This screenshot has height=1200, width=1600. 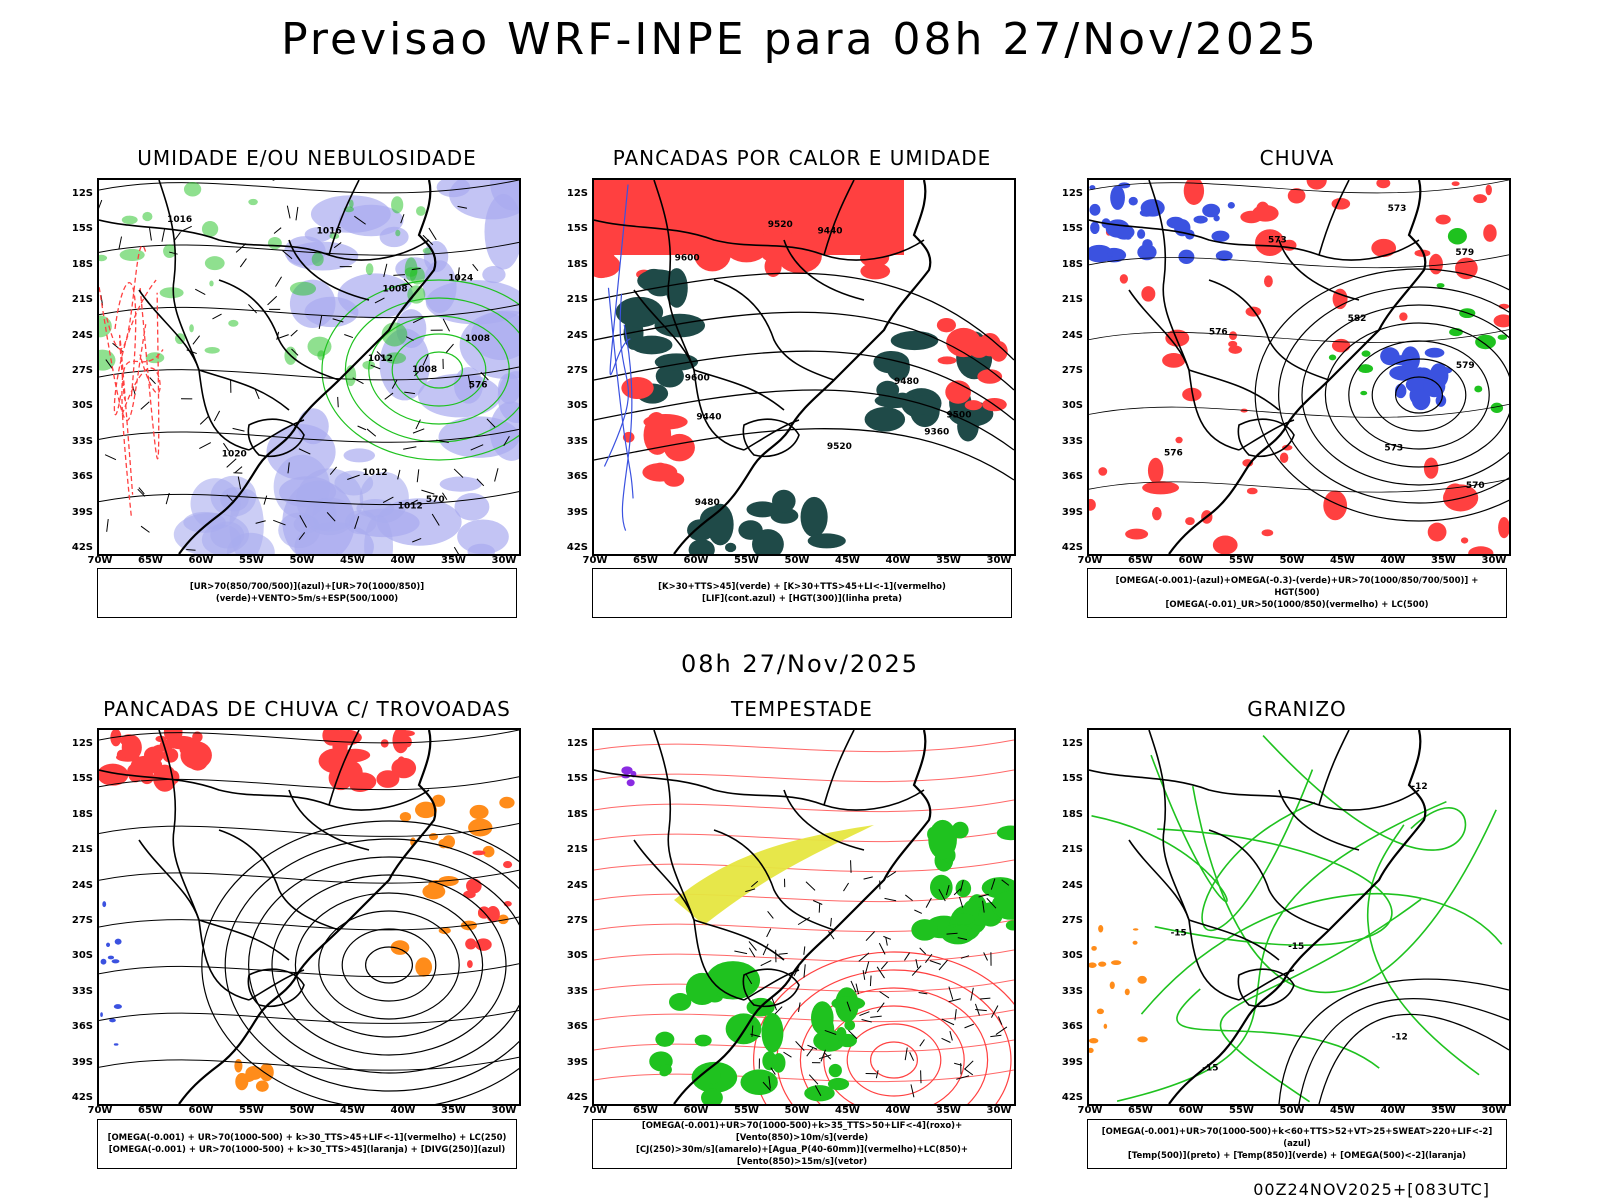 What do you see at coordinates (1072, 229) in the screenshot?
I see `lat-label: 15S` at bounding box center [1072, 229].